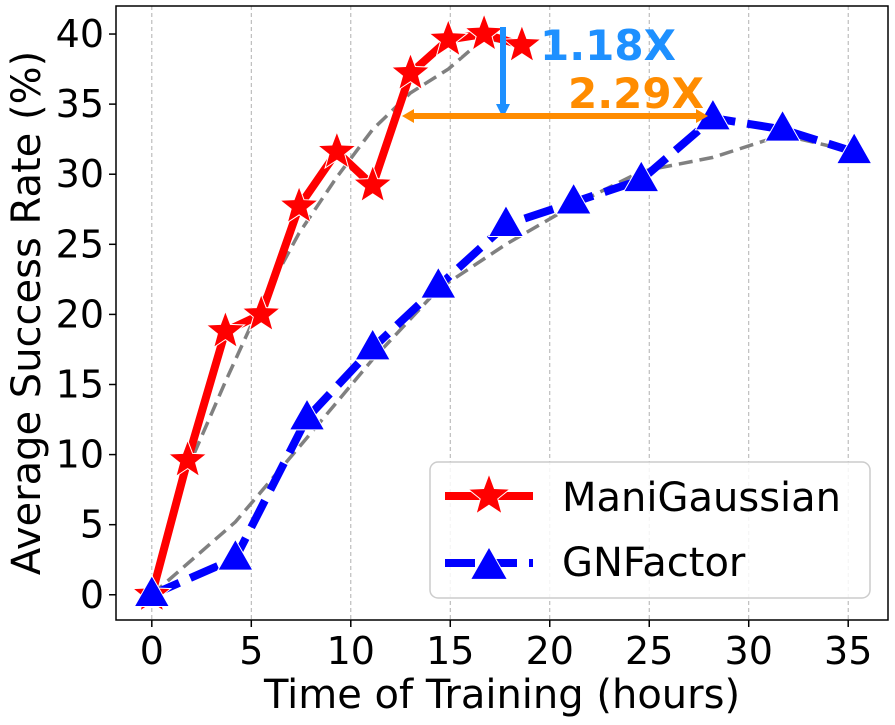  Describe the element at coordinates (649, 651) in the screenshot. I see `x-tick-label-25: 25` at that location.